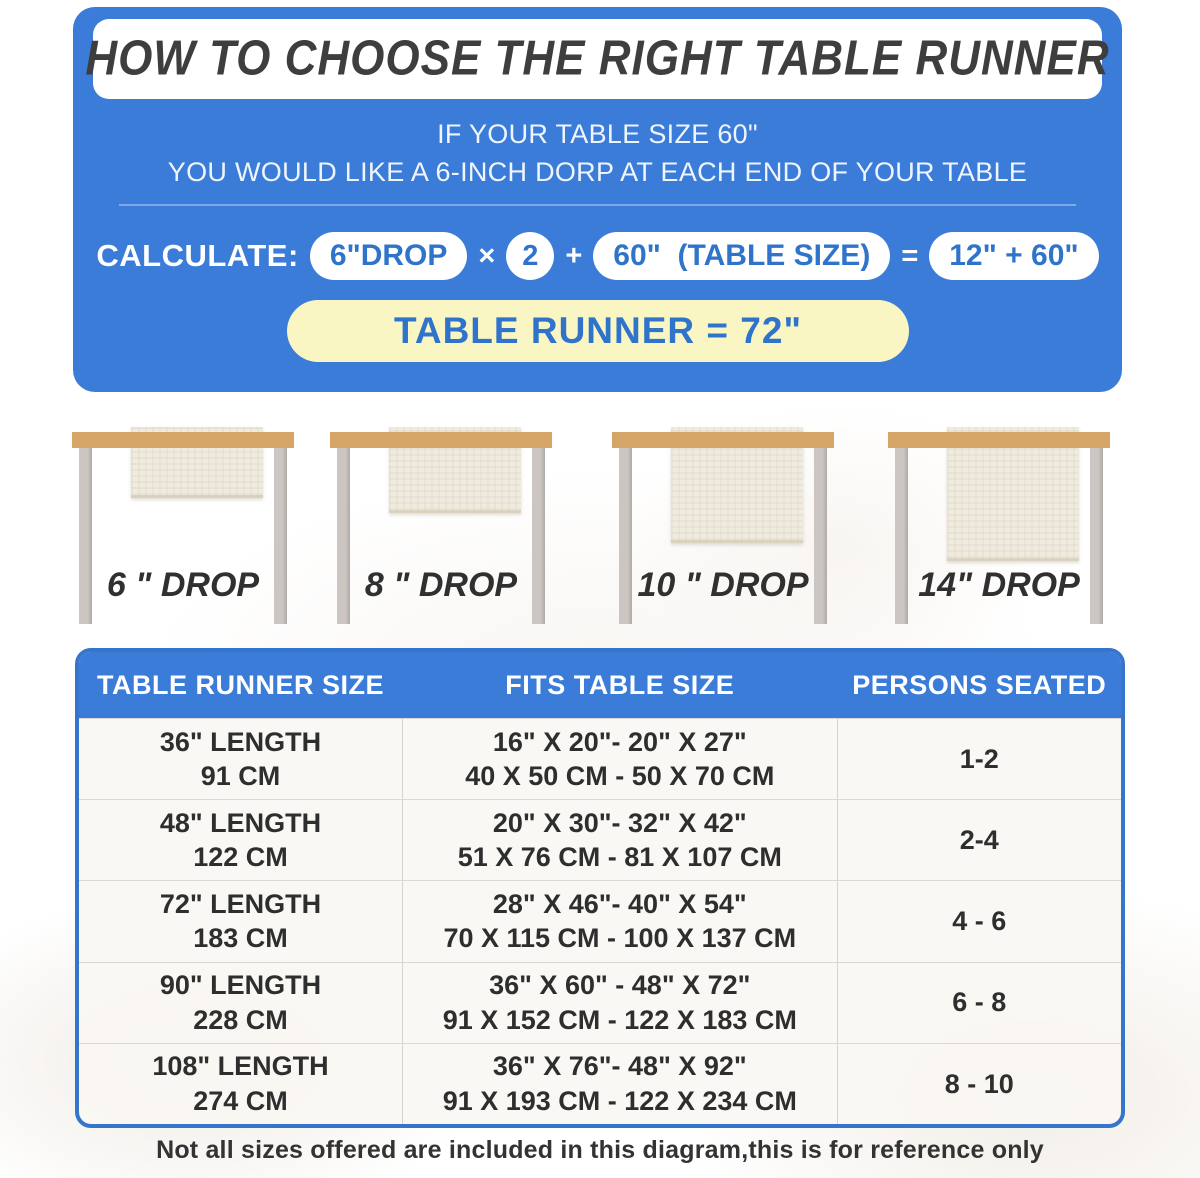 This screenshot has width=1200, height=1178. What do you see at coordinates (240, 1066) in the screenshot?
I see `runner-size-inches: 108" LENGTH` at bounding box center [240, 1066].